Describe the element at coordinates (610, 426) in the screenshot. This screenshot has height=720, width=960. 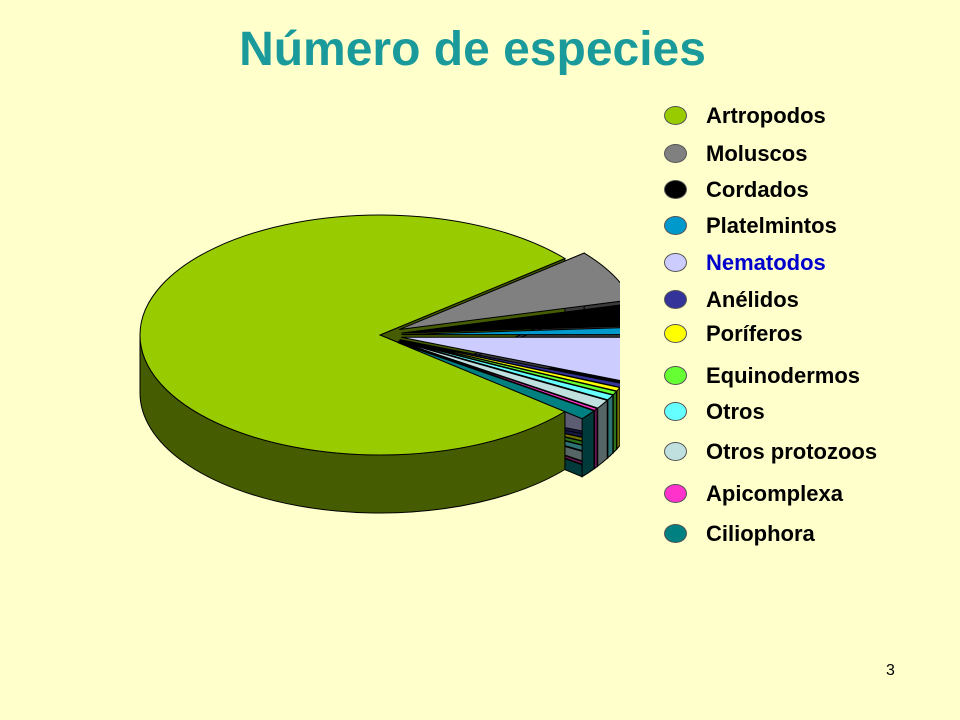
I see `pie-side-otros` at that location.